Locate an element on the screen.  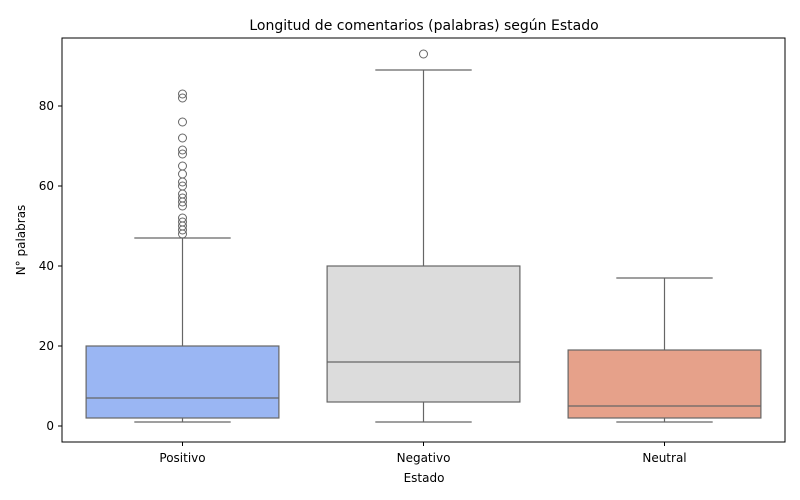
y-tick-label: 60 is located at coordinates (46, 186).